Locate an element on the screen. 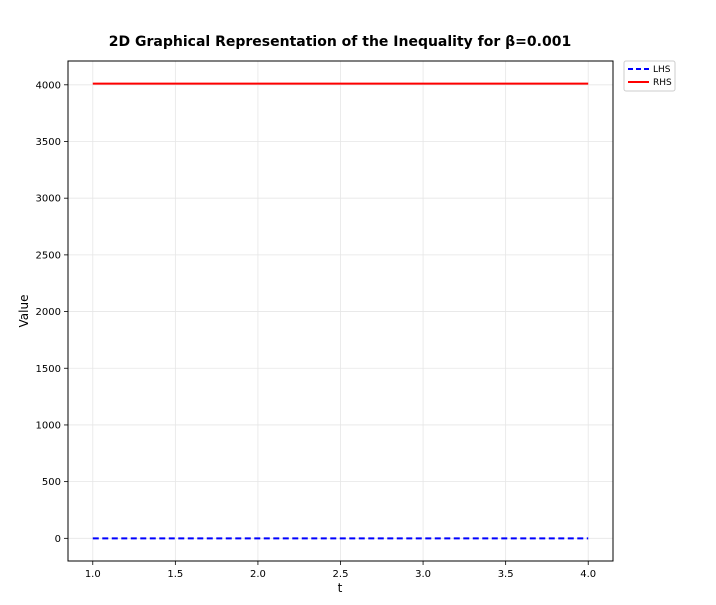 The image size is (716, 605). y-tick-label: 4000 is located at coordinates (48, 85).